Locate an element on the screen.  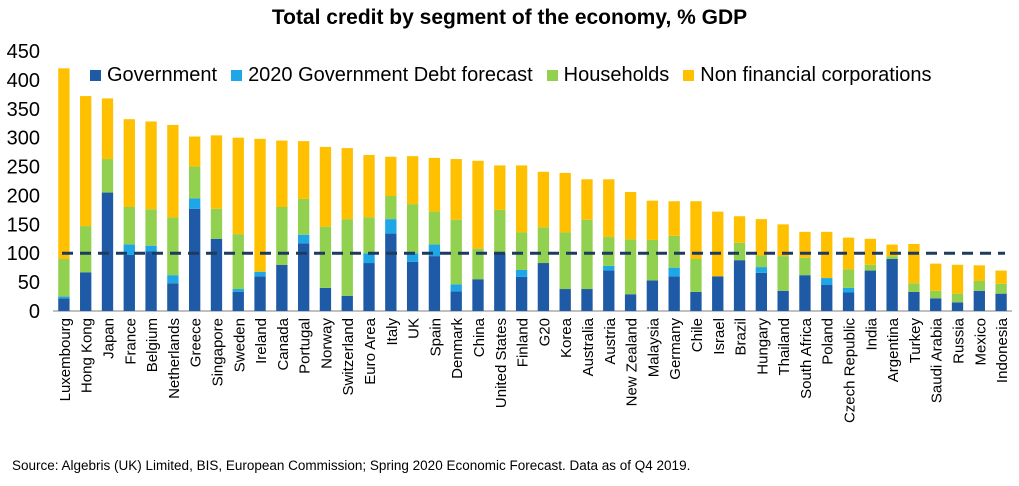
legend-swatch-forecast is located at coordinates (237, 75).